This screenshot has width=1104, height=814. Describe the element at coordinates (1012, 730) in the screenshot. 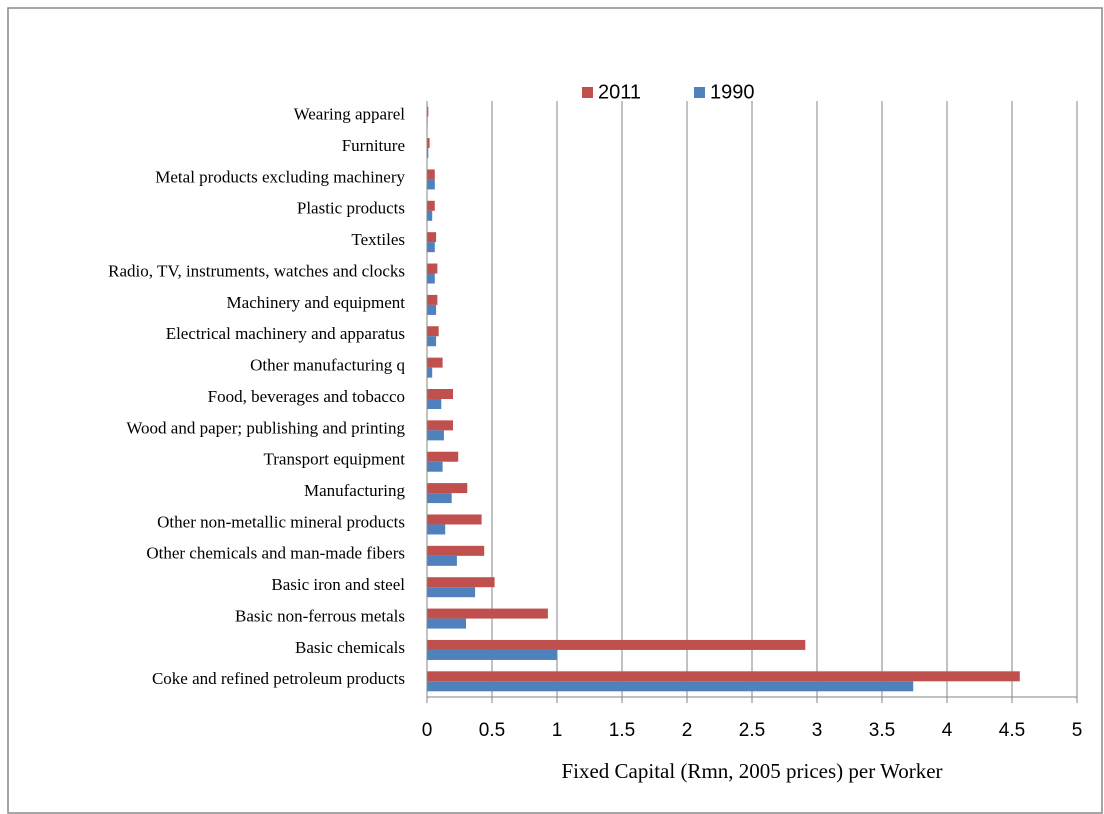

I see `x-tick-label: 4.5` at that location.